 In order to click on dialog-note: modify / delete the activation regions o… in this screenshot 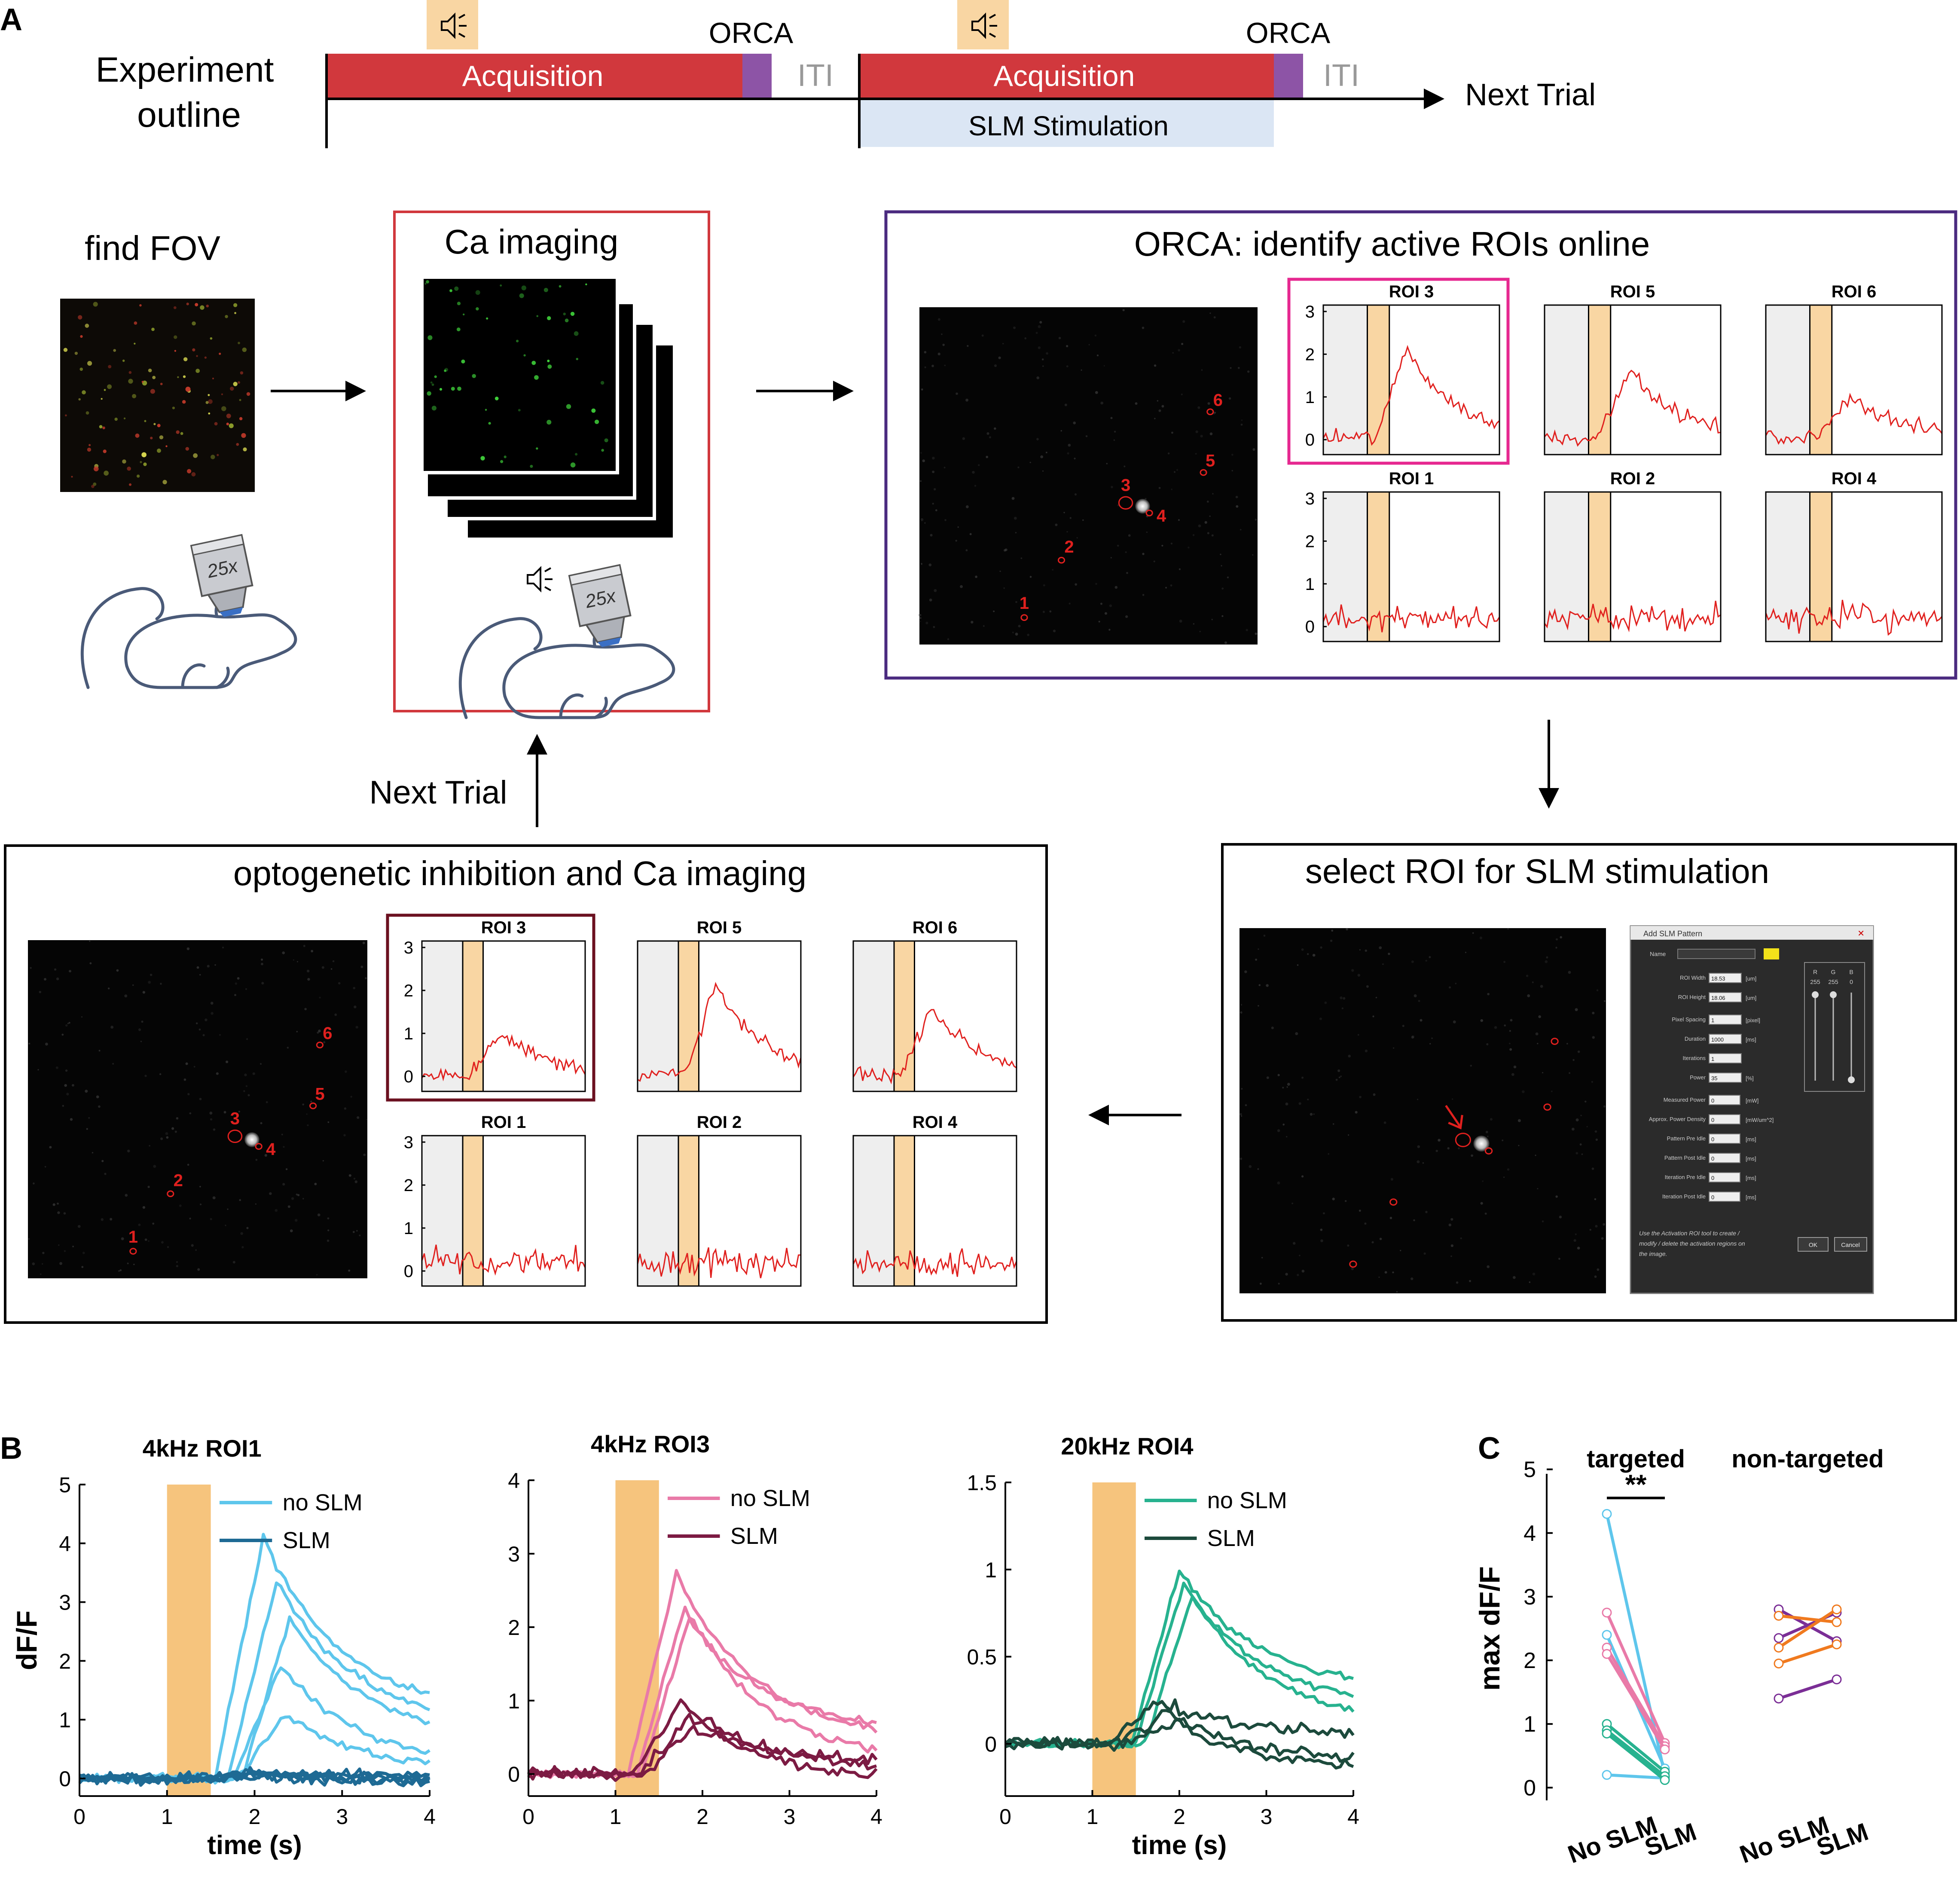, I will do `click(1692, 1243)`.